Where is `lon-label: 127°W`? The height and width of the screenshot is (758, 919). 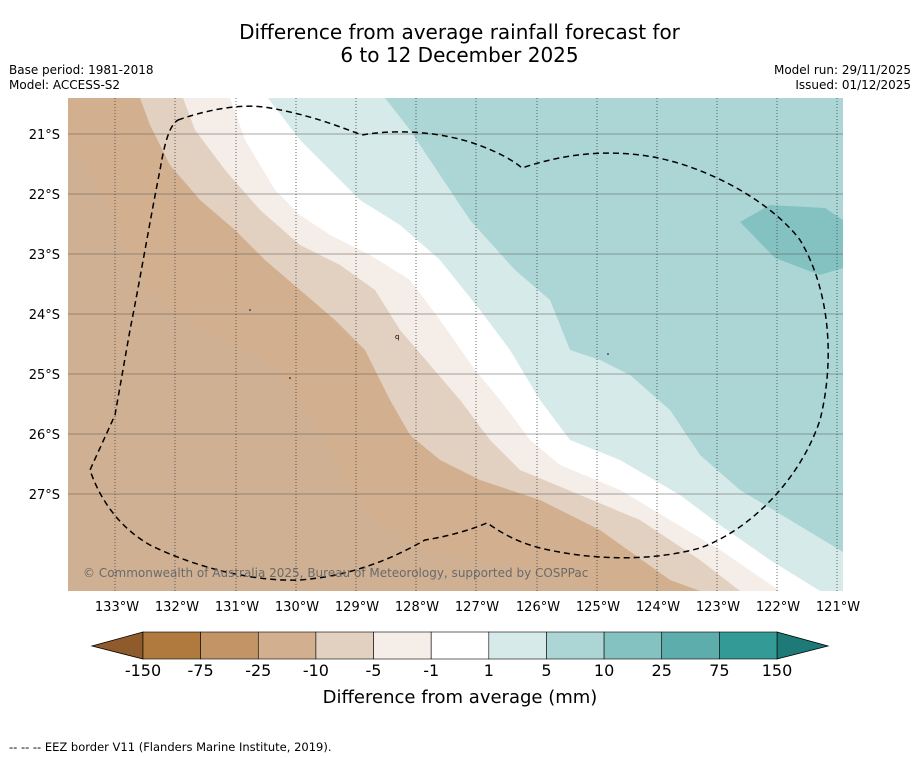 lon-label: 127°W is located at coordinates (477, 607).